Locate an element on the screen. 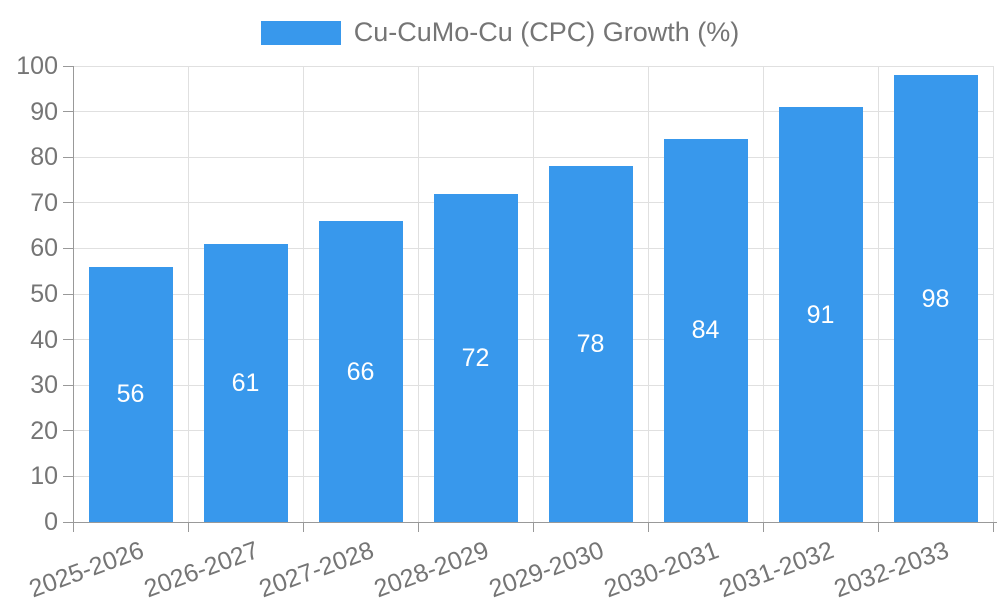 The image size is (1000, 600). y-tick-label: 0 is located at coordinates (51, 522).